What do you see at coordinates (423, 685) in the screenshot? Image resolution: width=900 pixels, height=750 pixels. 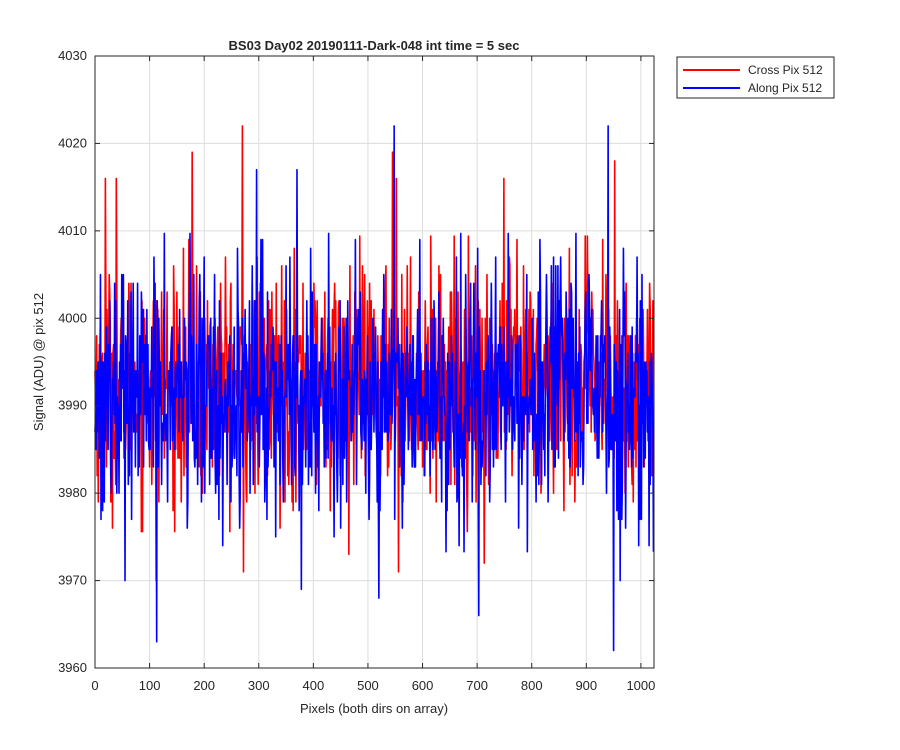 I see `x-tick-label: 600` at bounding box center [423, 685].